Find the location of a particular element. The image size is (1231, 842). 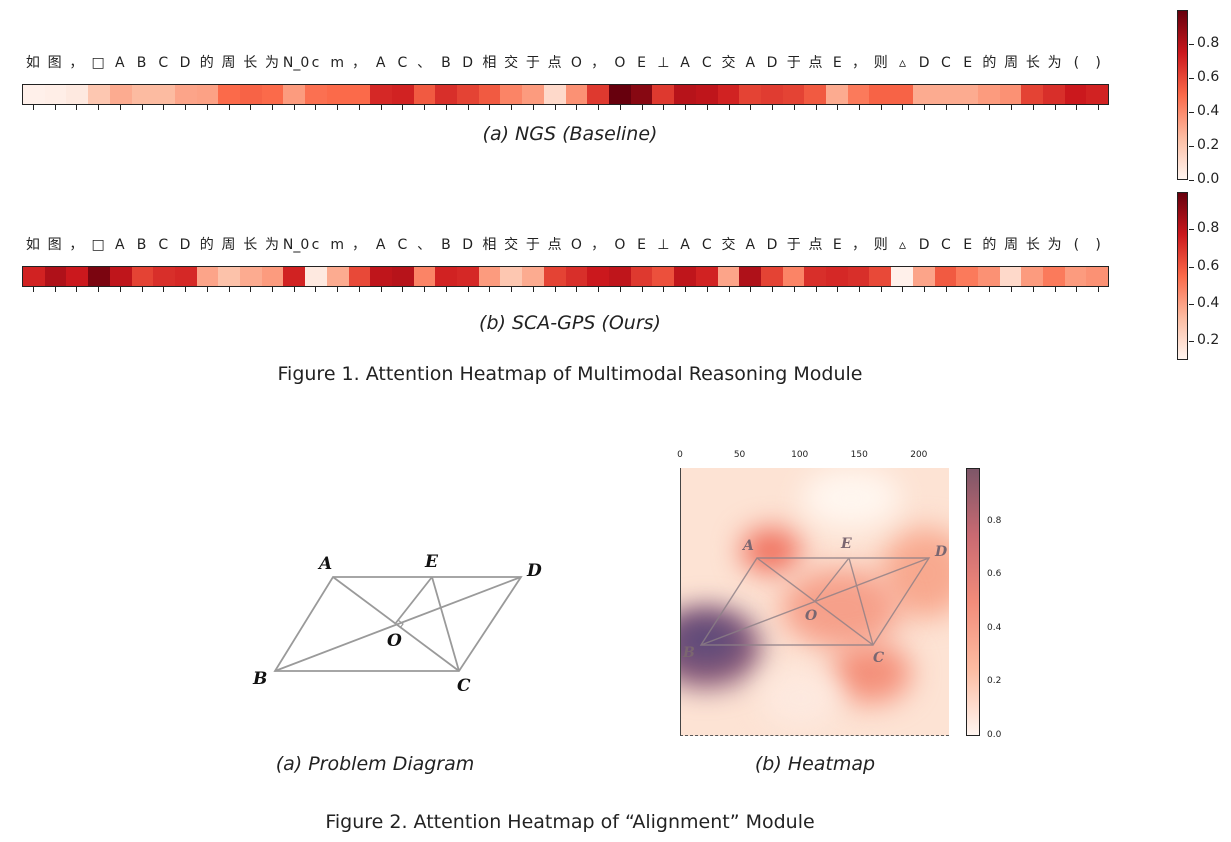

tick-marks-b is located at coordinates (565, 290).